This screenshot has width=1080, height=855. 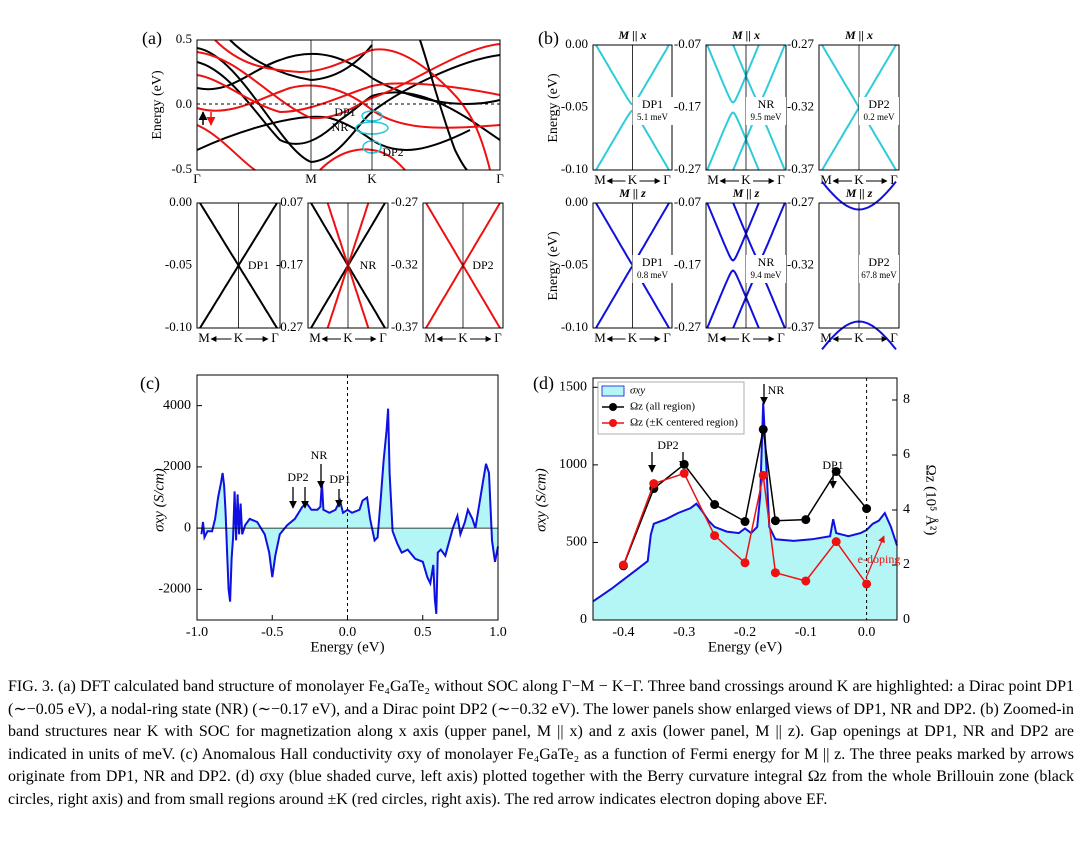 I want to click on x-tick-label: -1.0, so click(x=197, y=632).